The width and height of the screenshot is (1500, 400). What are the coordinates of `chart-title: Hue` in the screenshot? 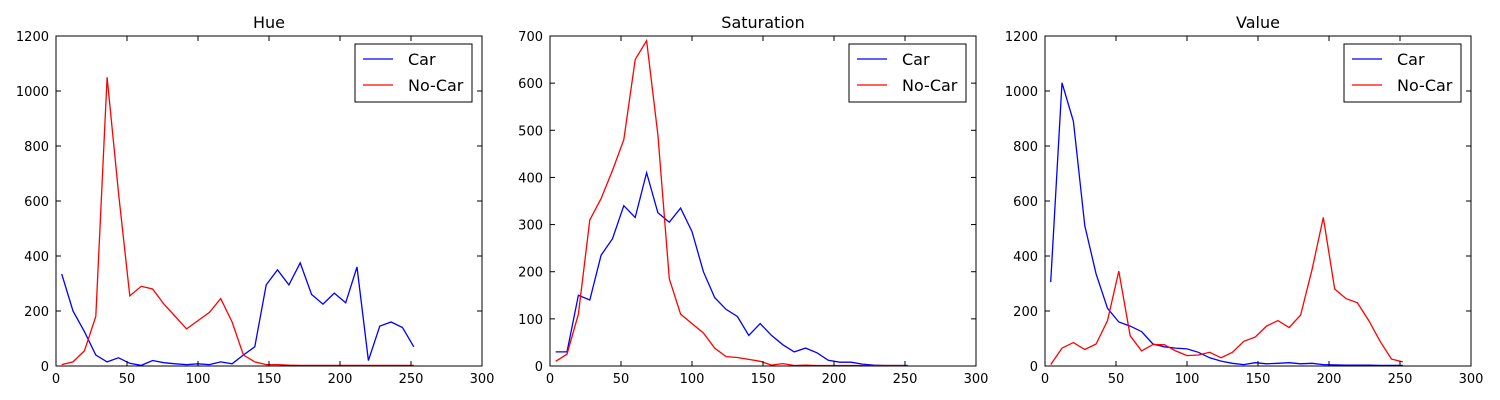 It's located at (269, 22).